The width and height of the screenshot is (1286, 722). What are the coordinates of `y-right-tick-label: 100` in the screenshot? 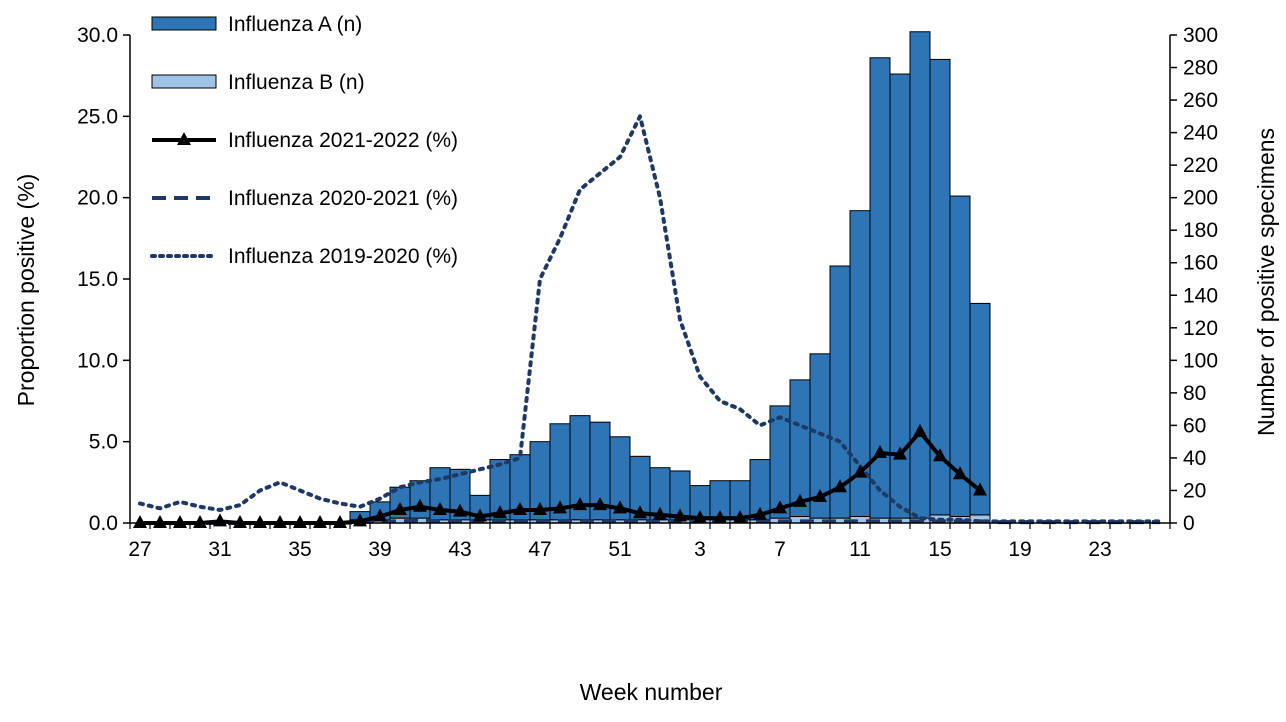 It's located at (1200, 360).